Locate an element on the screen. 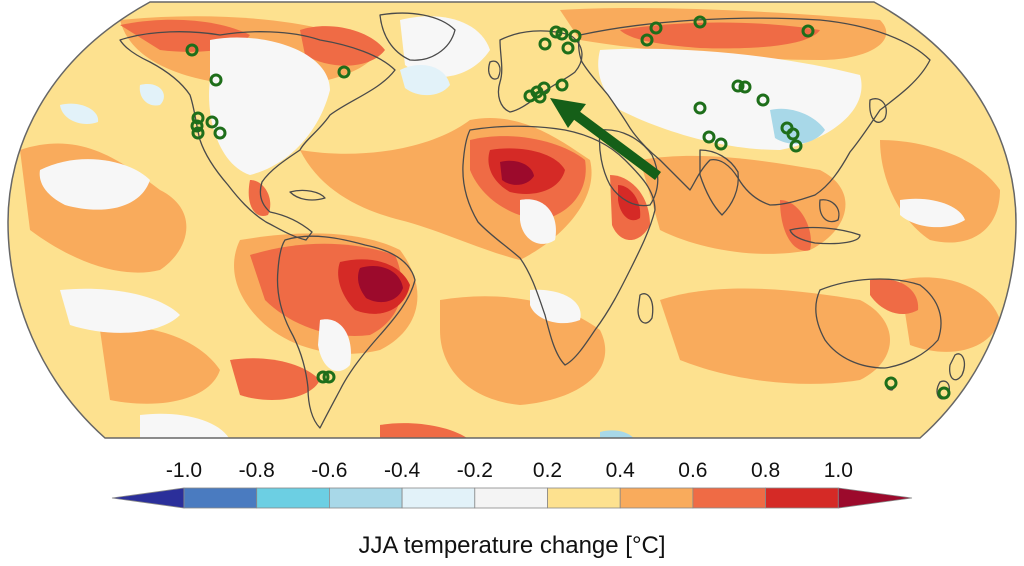  colorbar-tick-label: -0.6 is located at coordinates (329, 470).